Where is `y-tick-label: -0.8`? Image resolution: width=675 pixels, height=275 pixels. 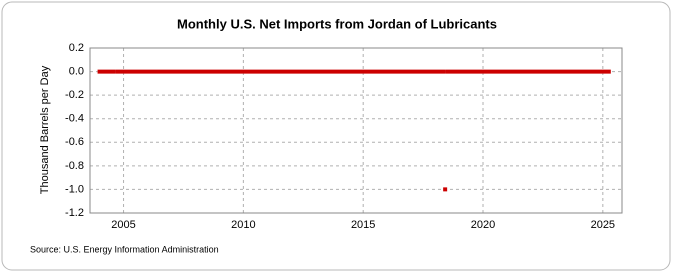 y-tick-label: -0.8 is located at coordinates (74, 166).